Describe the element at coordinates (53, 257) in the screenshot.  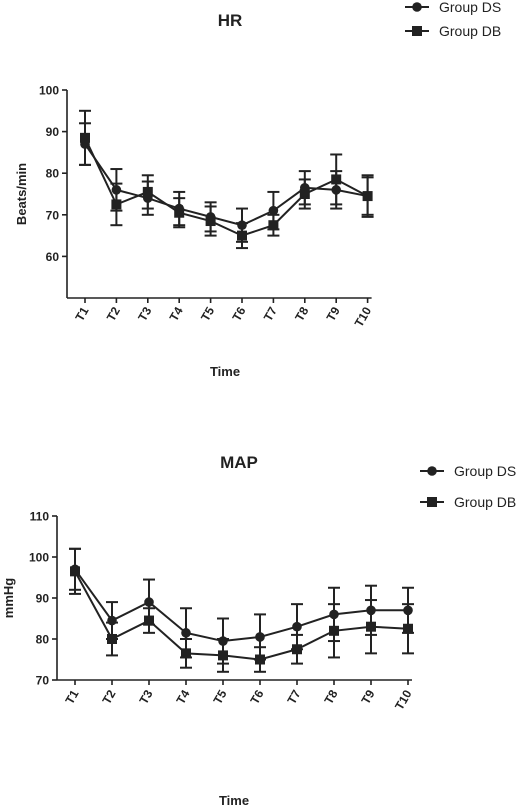
I see `y-tick-label: 60` at that location.